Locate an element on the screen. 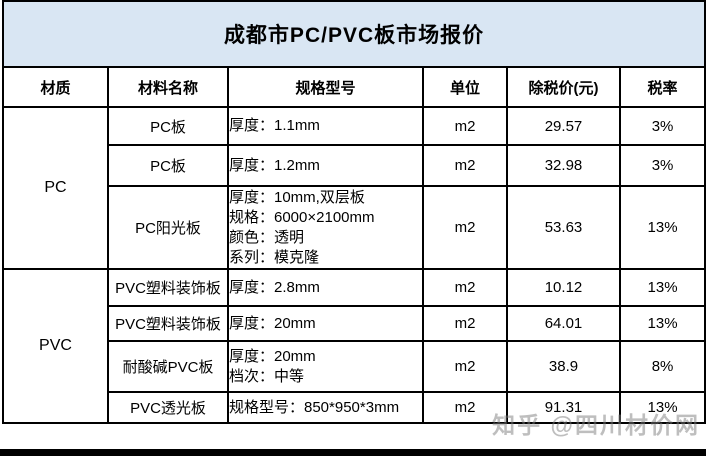 The height and width of the screenshot is (456, 706). spec-cell: 厚度：20mm is located at coordinates (325, 323).